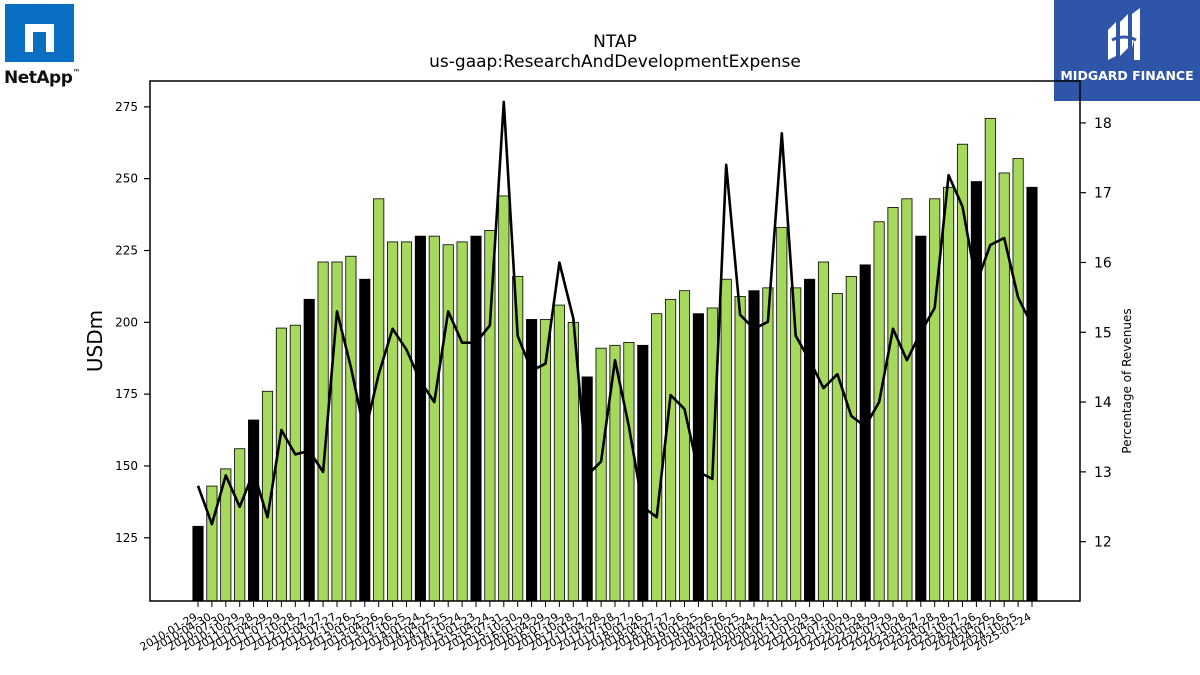  Describe the element at coordinates (126, 322) in the screenshot. I see `y-tick-label-200: 200` at that location.